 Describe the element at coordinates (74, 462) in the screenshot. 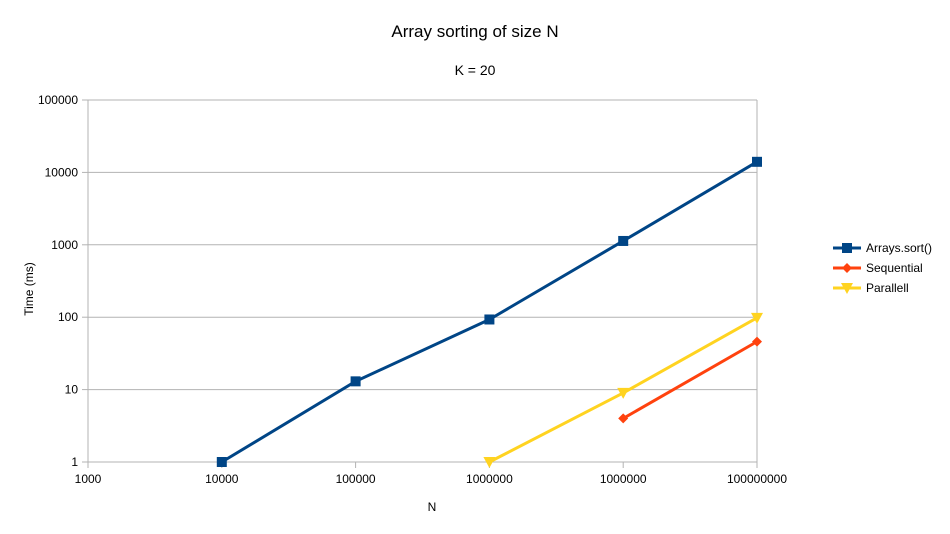

I see `y-tick-label: 1` at that location.